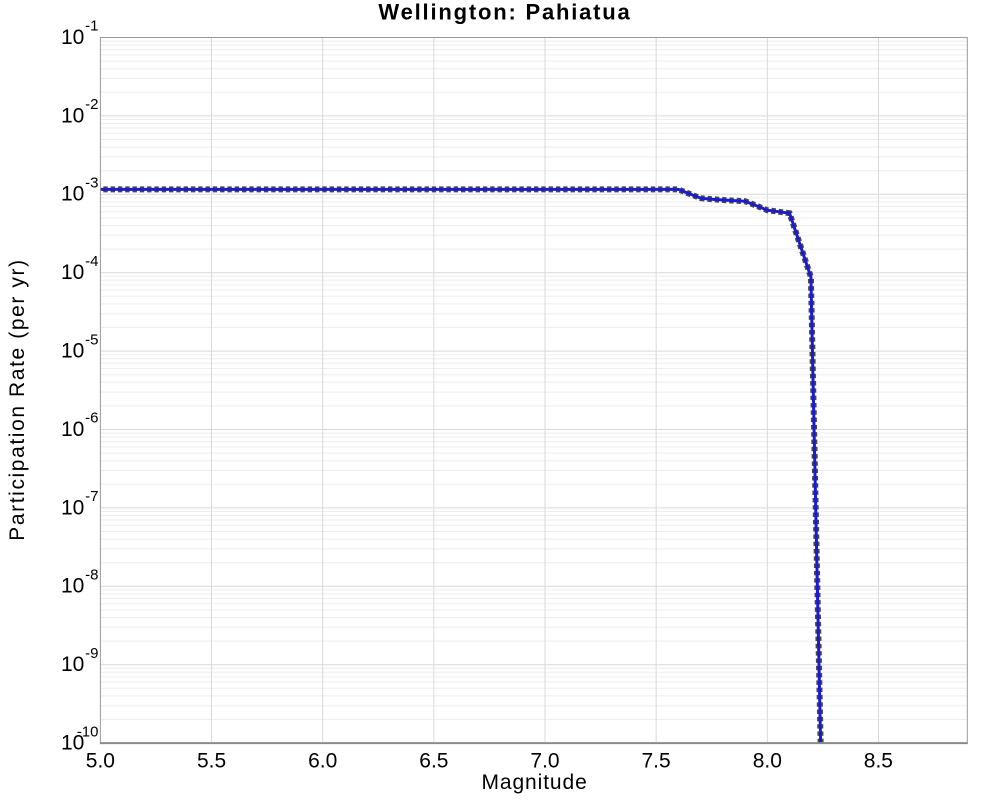 The image size is (1000, 800). What do you see at coordinates (91, 418) in the screenshot?
I see `svg-text: -6` at bounding box center [91, 418].